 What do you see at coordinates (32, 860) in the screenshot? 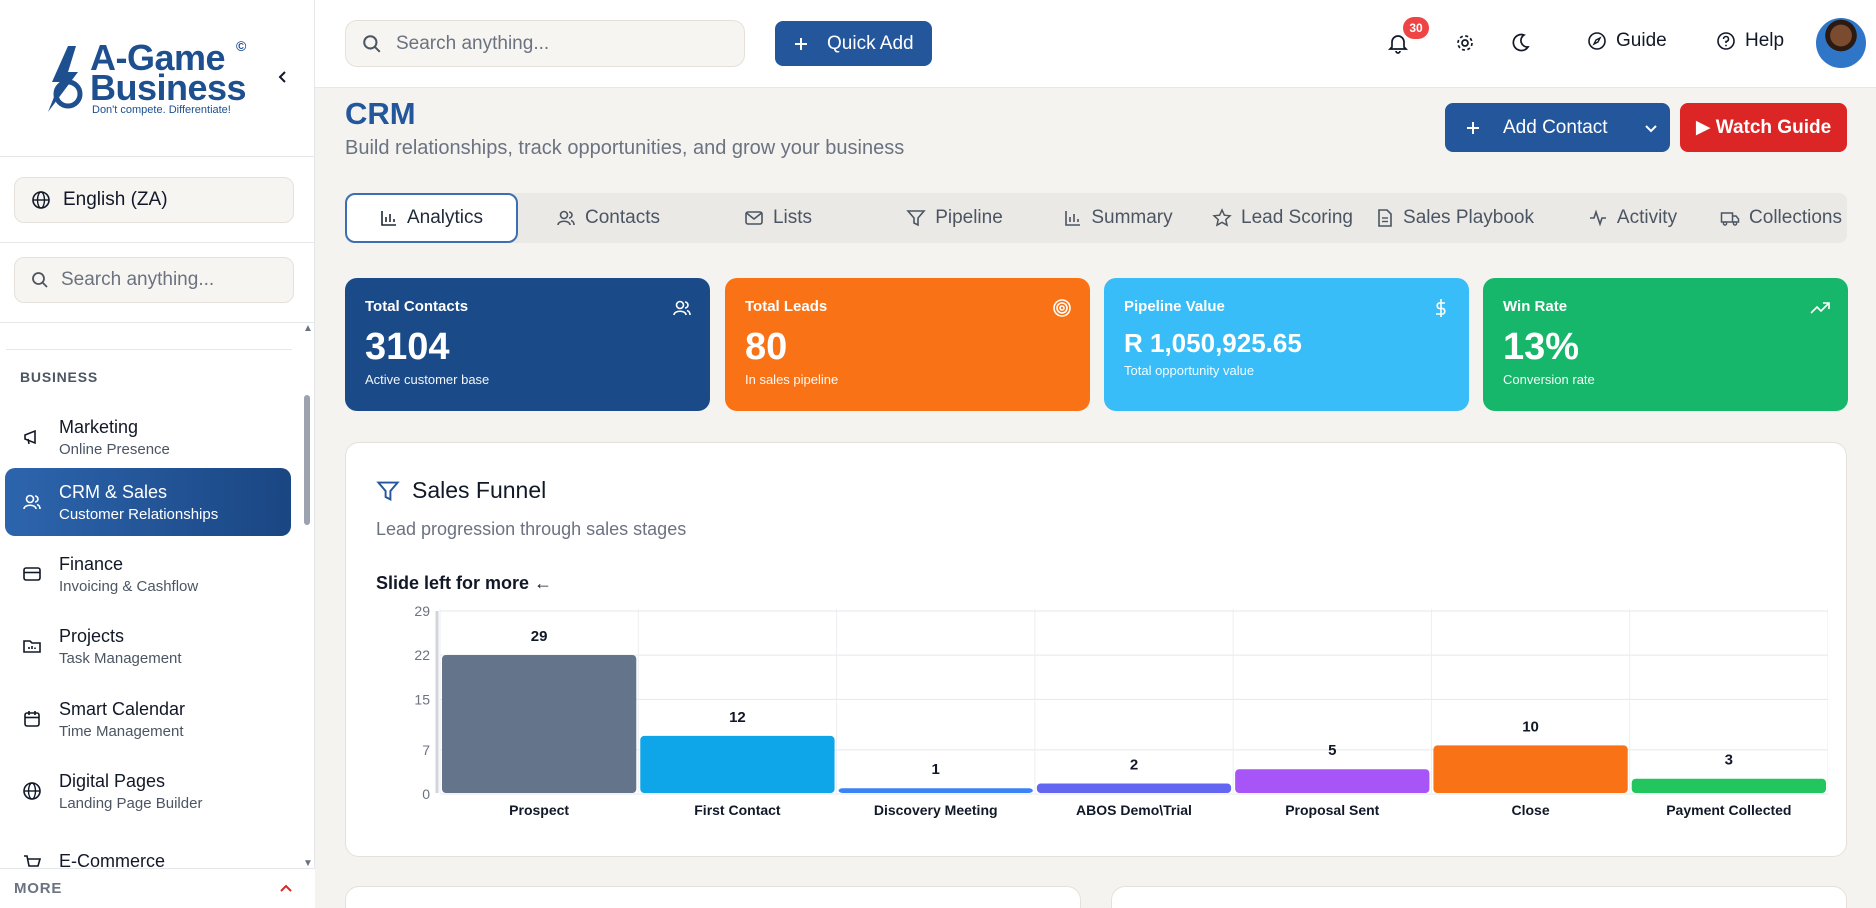
I see `cart-icon` at bounding box center [32, 860].